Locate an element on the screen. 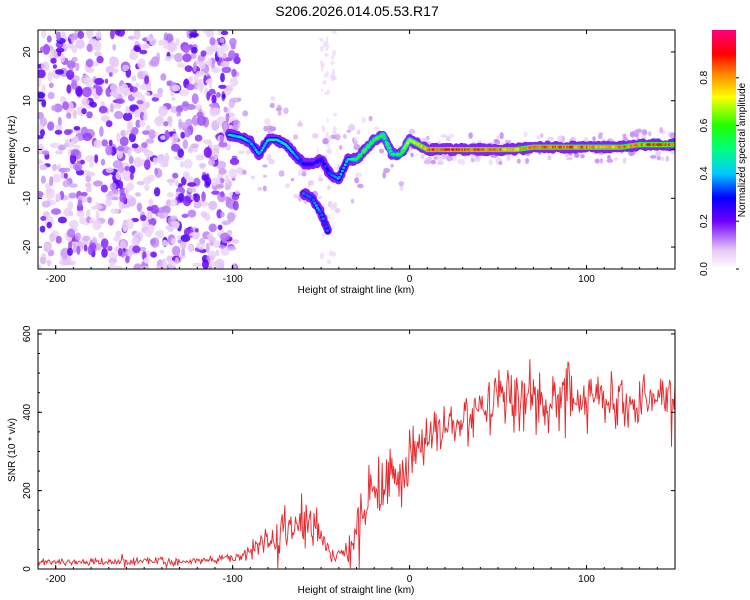 The image size is (750, 600). snr-xlabel: Height of straight line (km) is located at coordinates (356, 590).